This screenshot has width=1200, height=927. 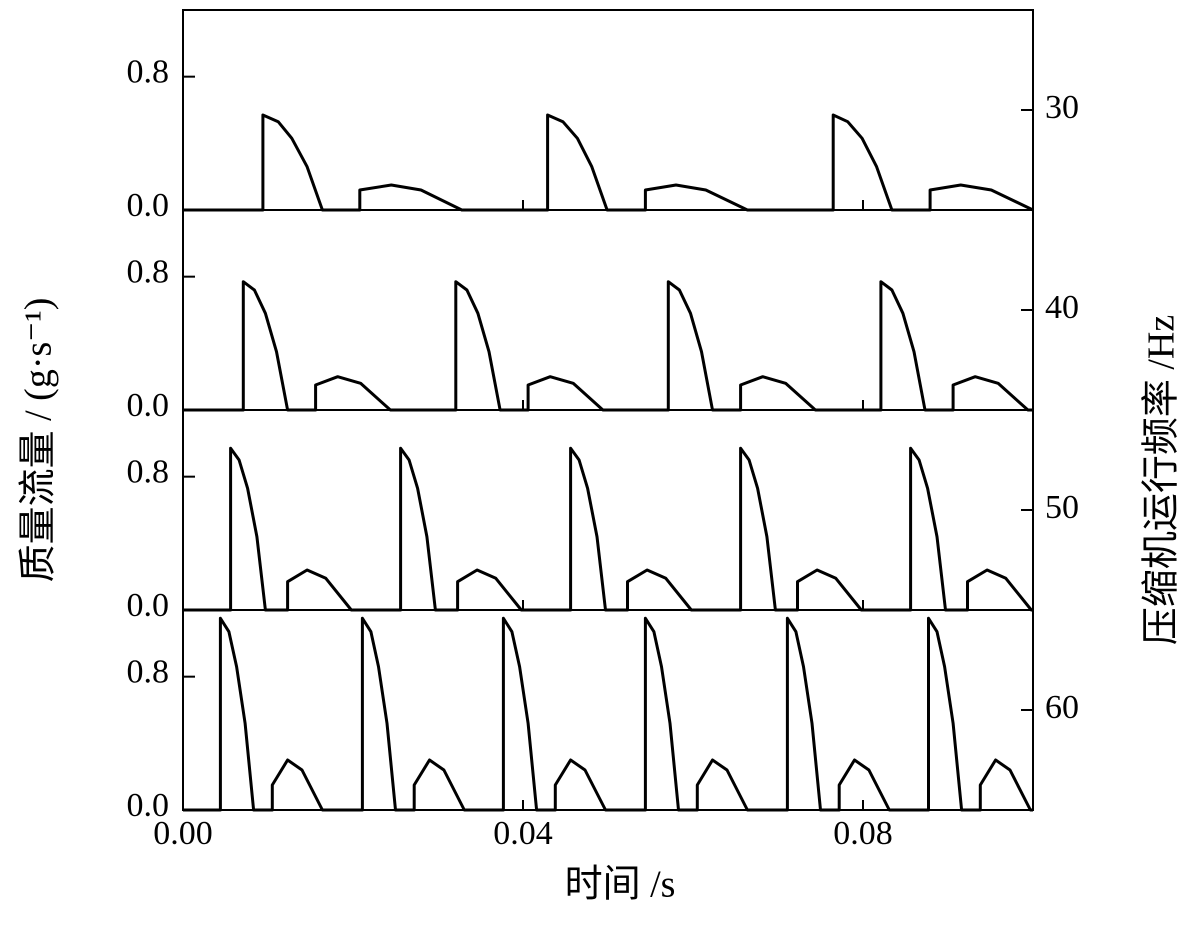 What do you see at coordinates (1062, 507) in the screenshot?
I see `y2-tick-label: 50` at bounding box center [1062, 507].